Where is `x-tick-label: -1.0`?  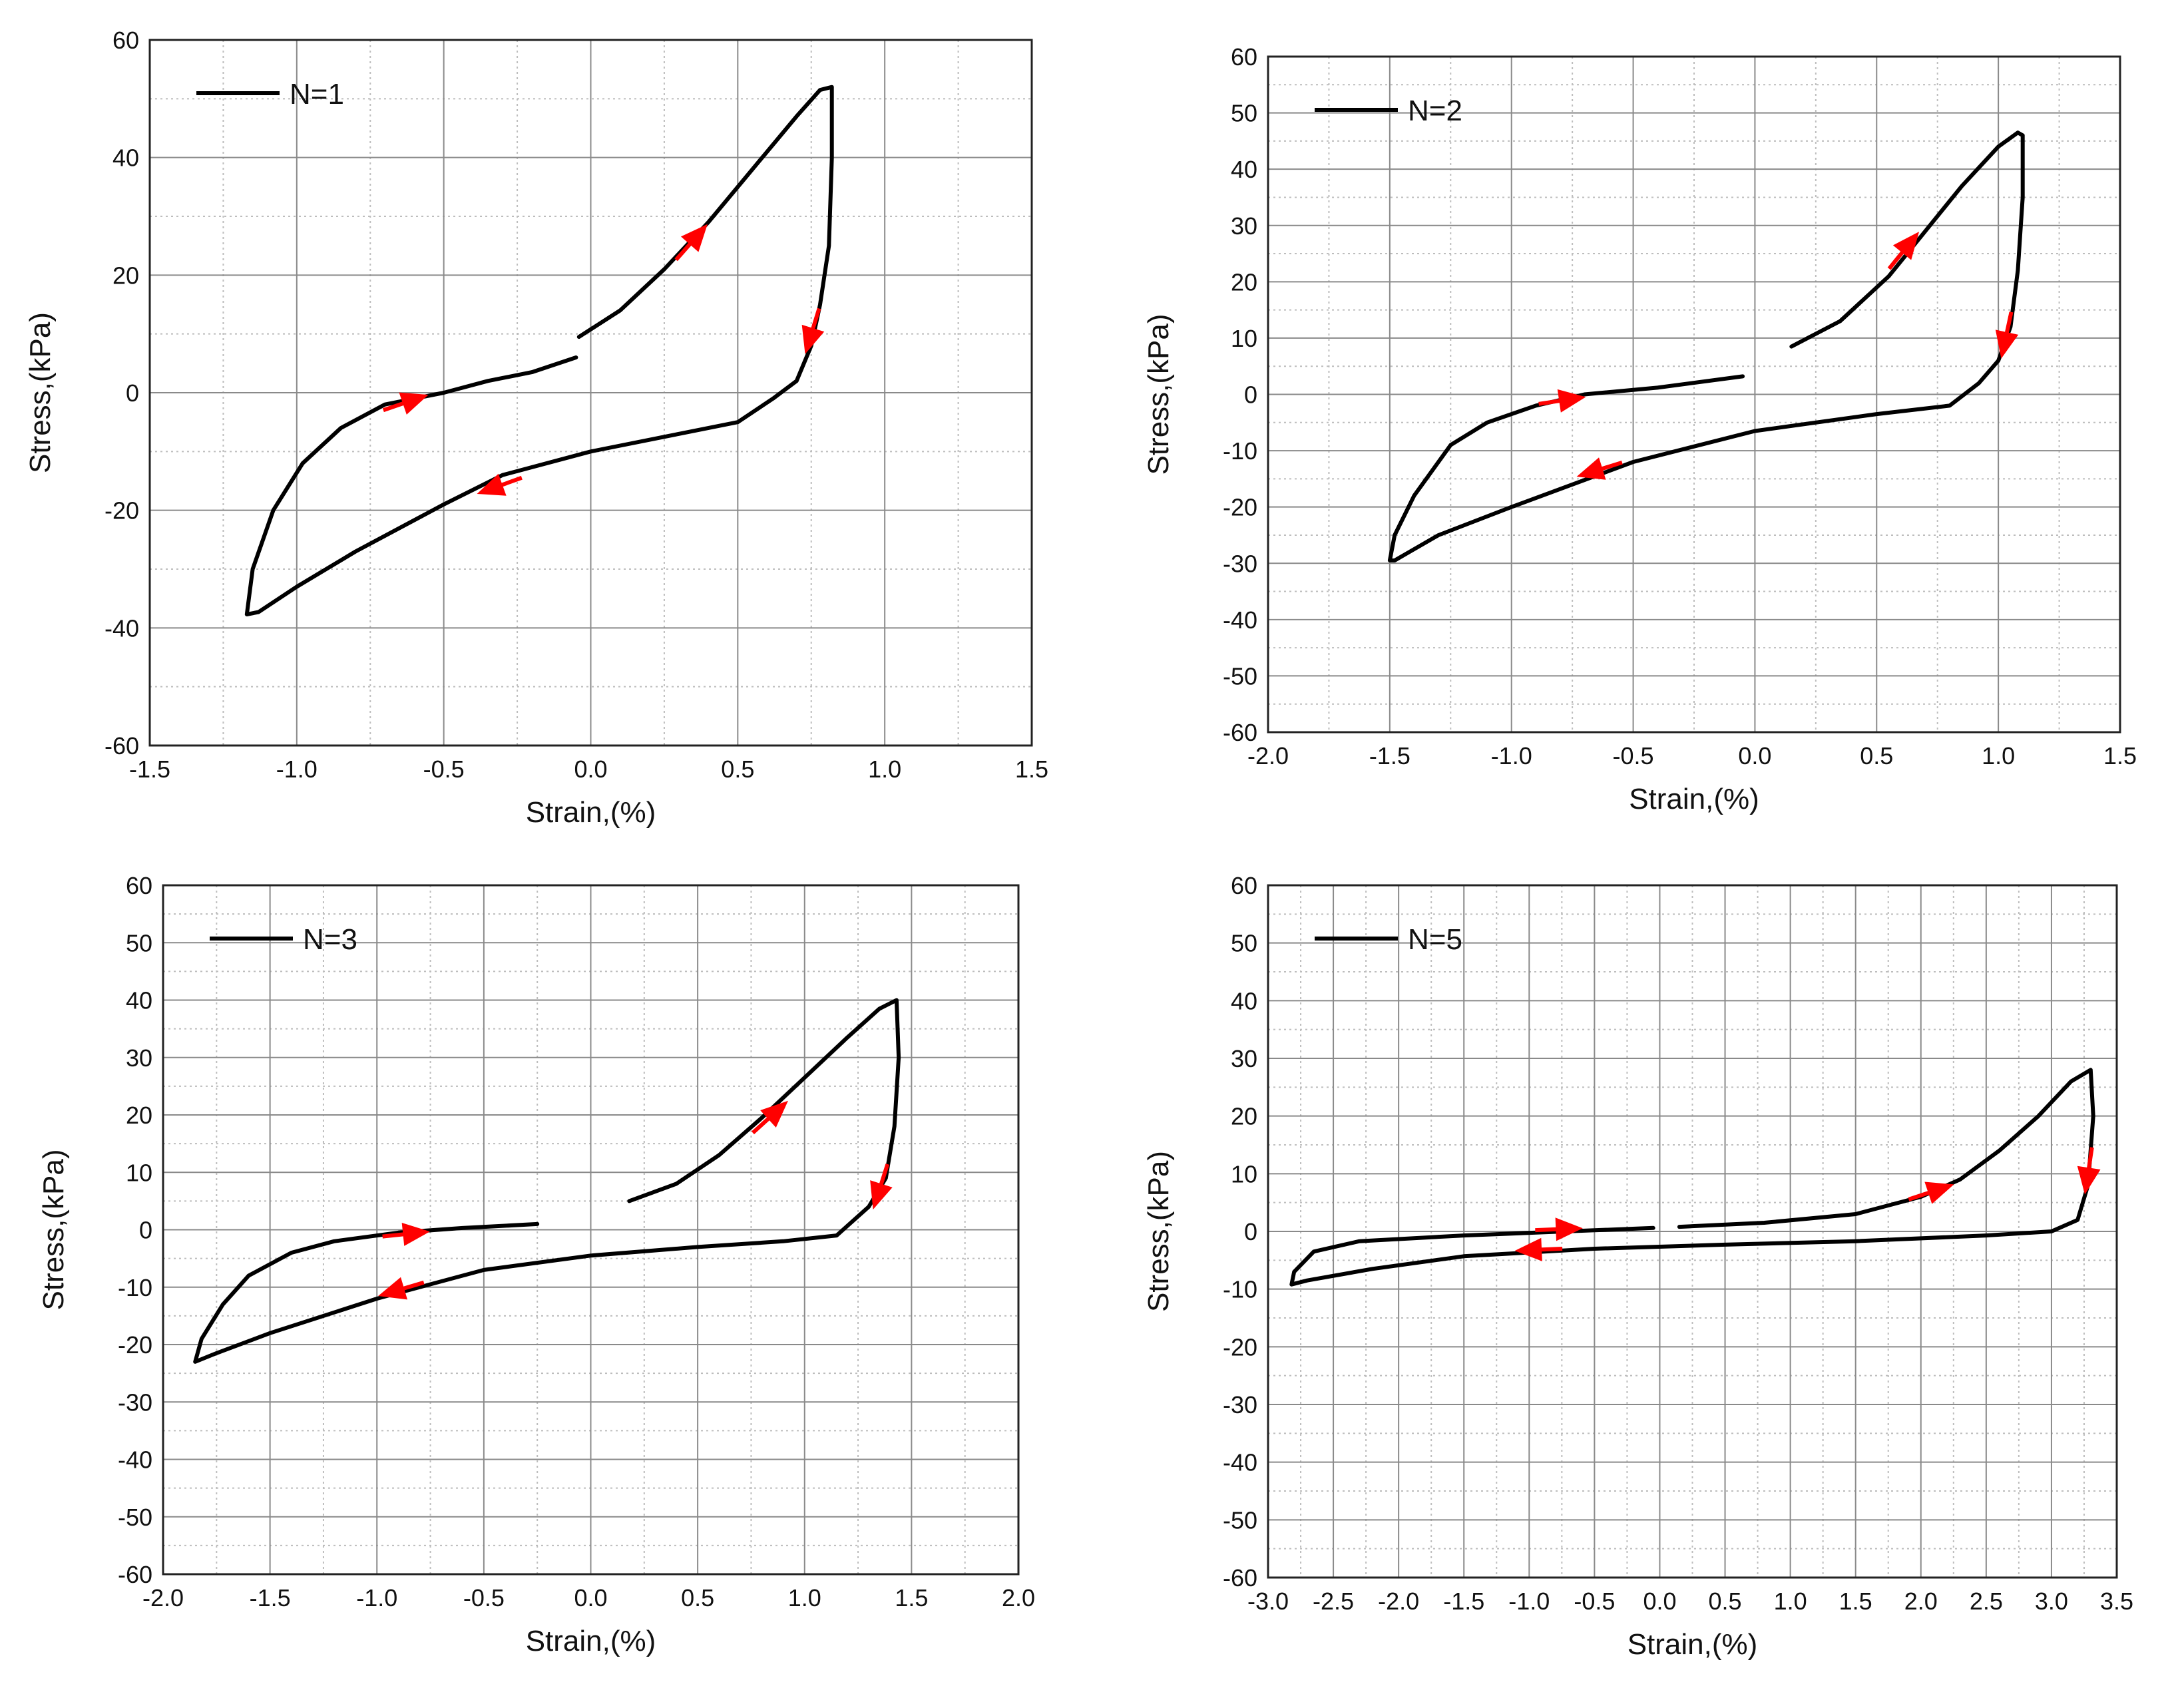
x-tick-label: -1.0 is located at coordinates (1529, 1601).